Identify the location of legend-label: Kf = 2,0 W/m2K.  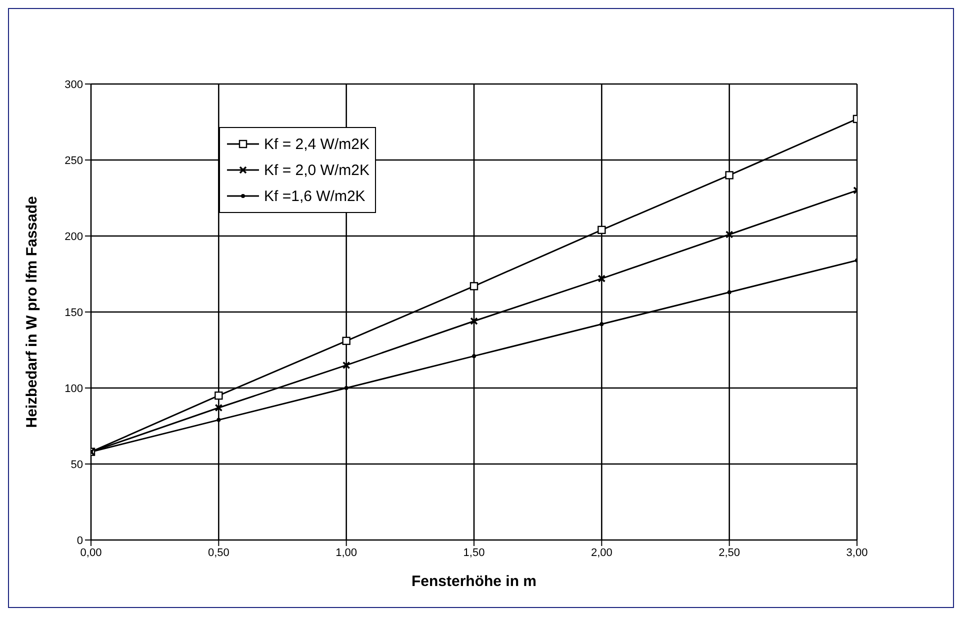
(317, 170).